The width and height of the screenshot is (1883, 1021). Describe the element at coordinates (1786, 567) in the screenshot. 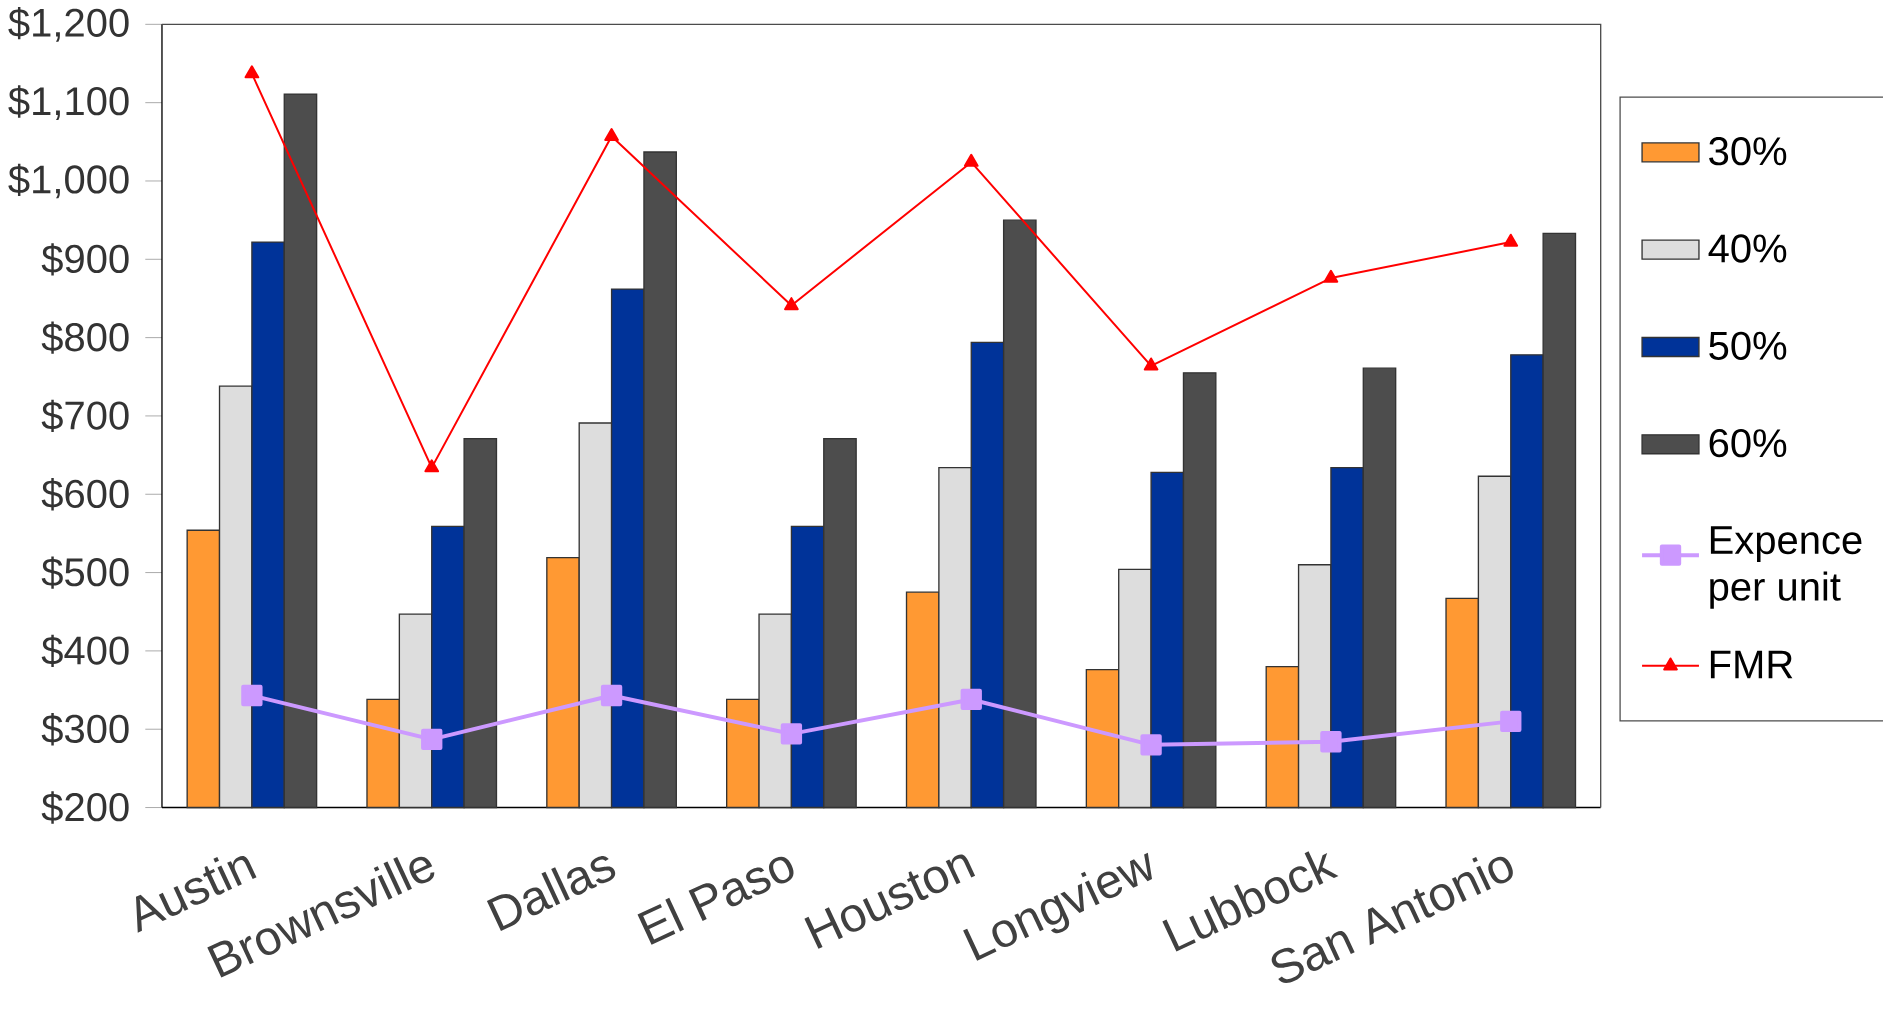

I see `legend-label: Expence per unit` at that location.